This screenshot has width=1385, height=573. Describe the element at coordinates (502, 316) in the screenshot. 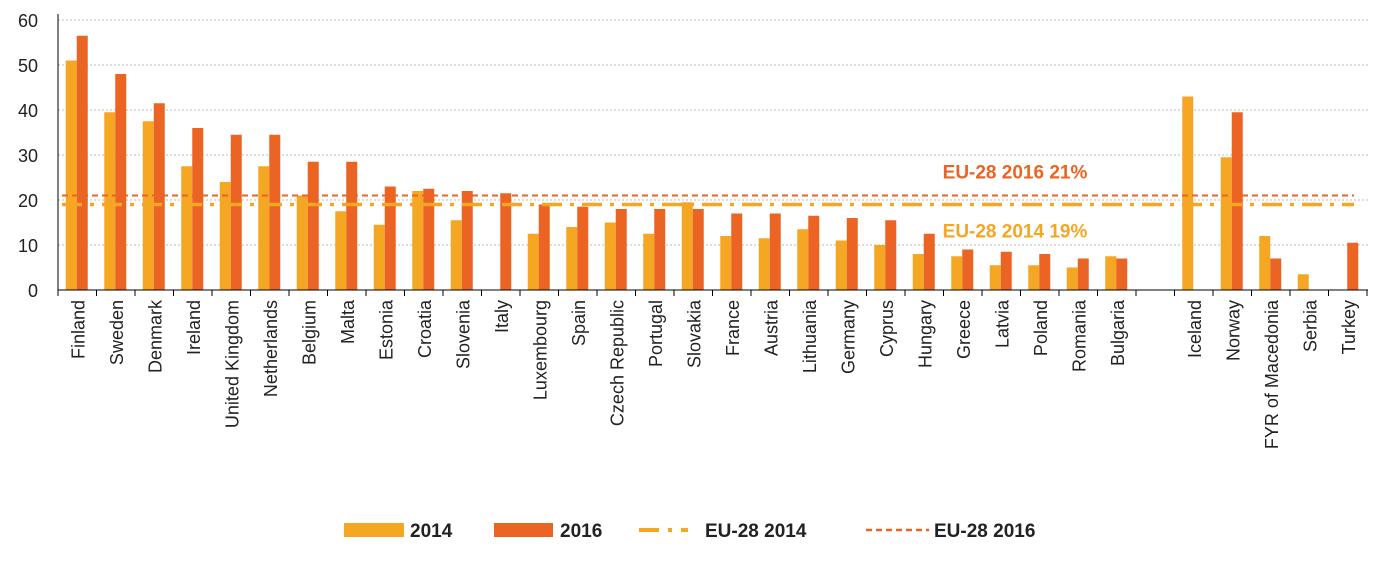

I see `x-tick-label: Italy` at that location.